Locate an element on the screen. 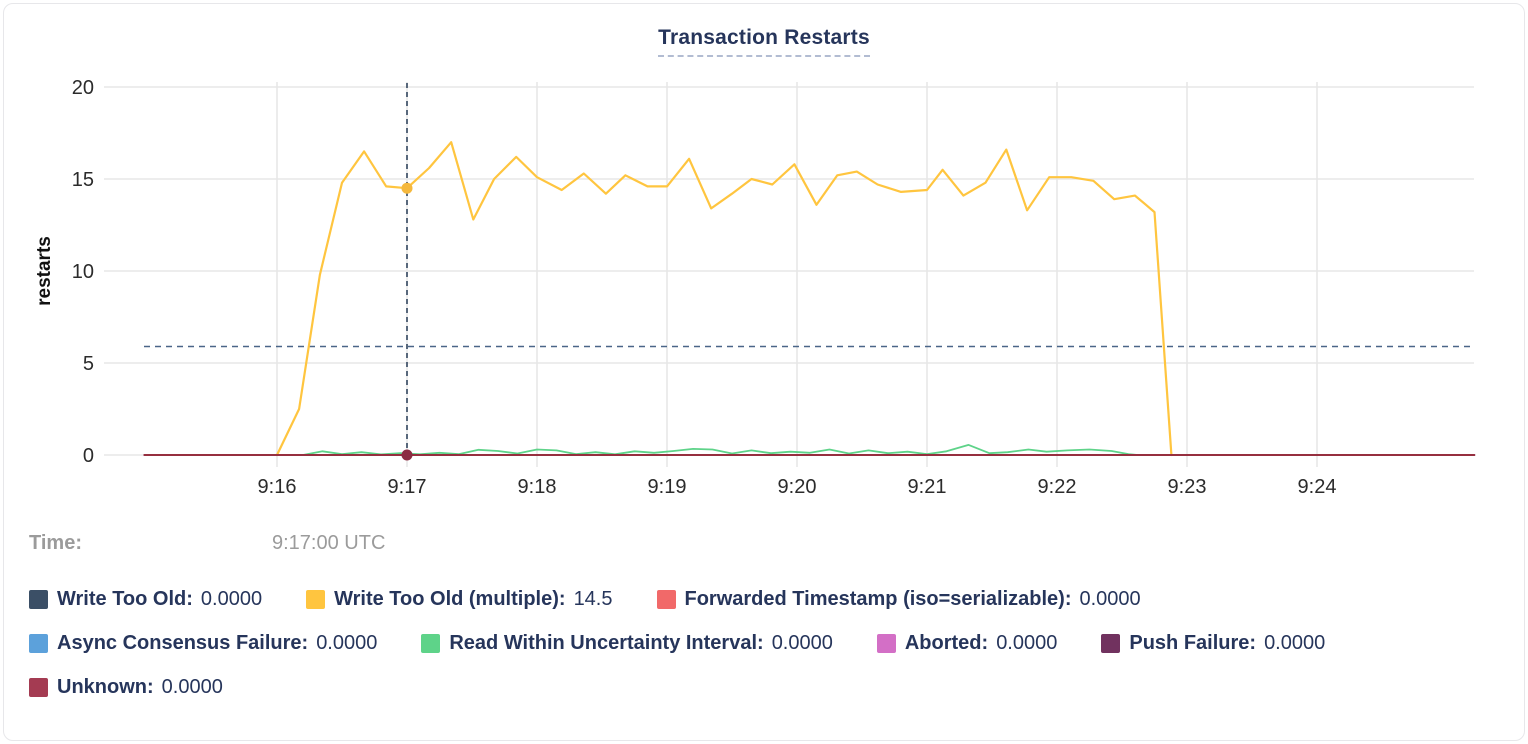 The image size is (1528, 744). chart-title-wrap: Transaction Restarts is located at coordinates (764, 41).